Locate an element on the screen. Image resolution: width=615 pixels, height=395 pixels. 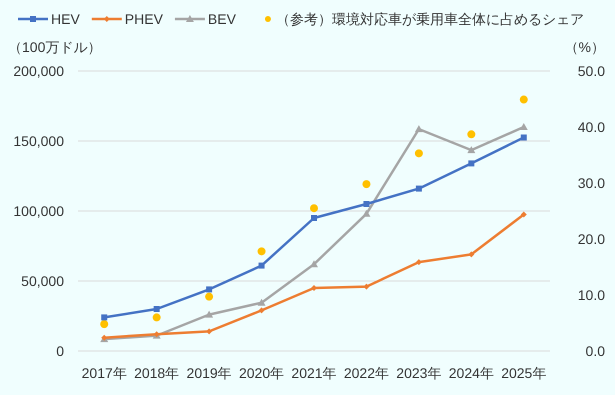
x-tick-label: 2020年 is located at coordinates (261, 373).